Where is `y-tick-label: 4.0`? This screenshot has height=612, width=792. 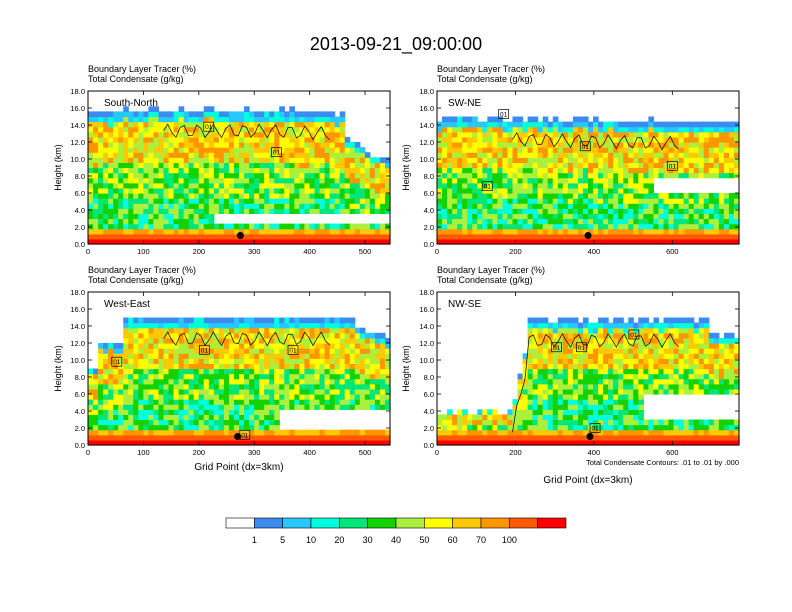 y-tick-label: 4.0 is located at coordinates (80, 210).